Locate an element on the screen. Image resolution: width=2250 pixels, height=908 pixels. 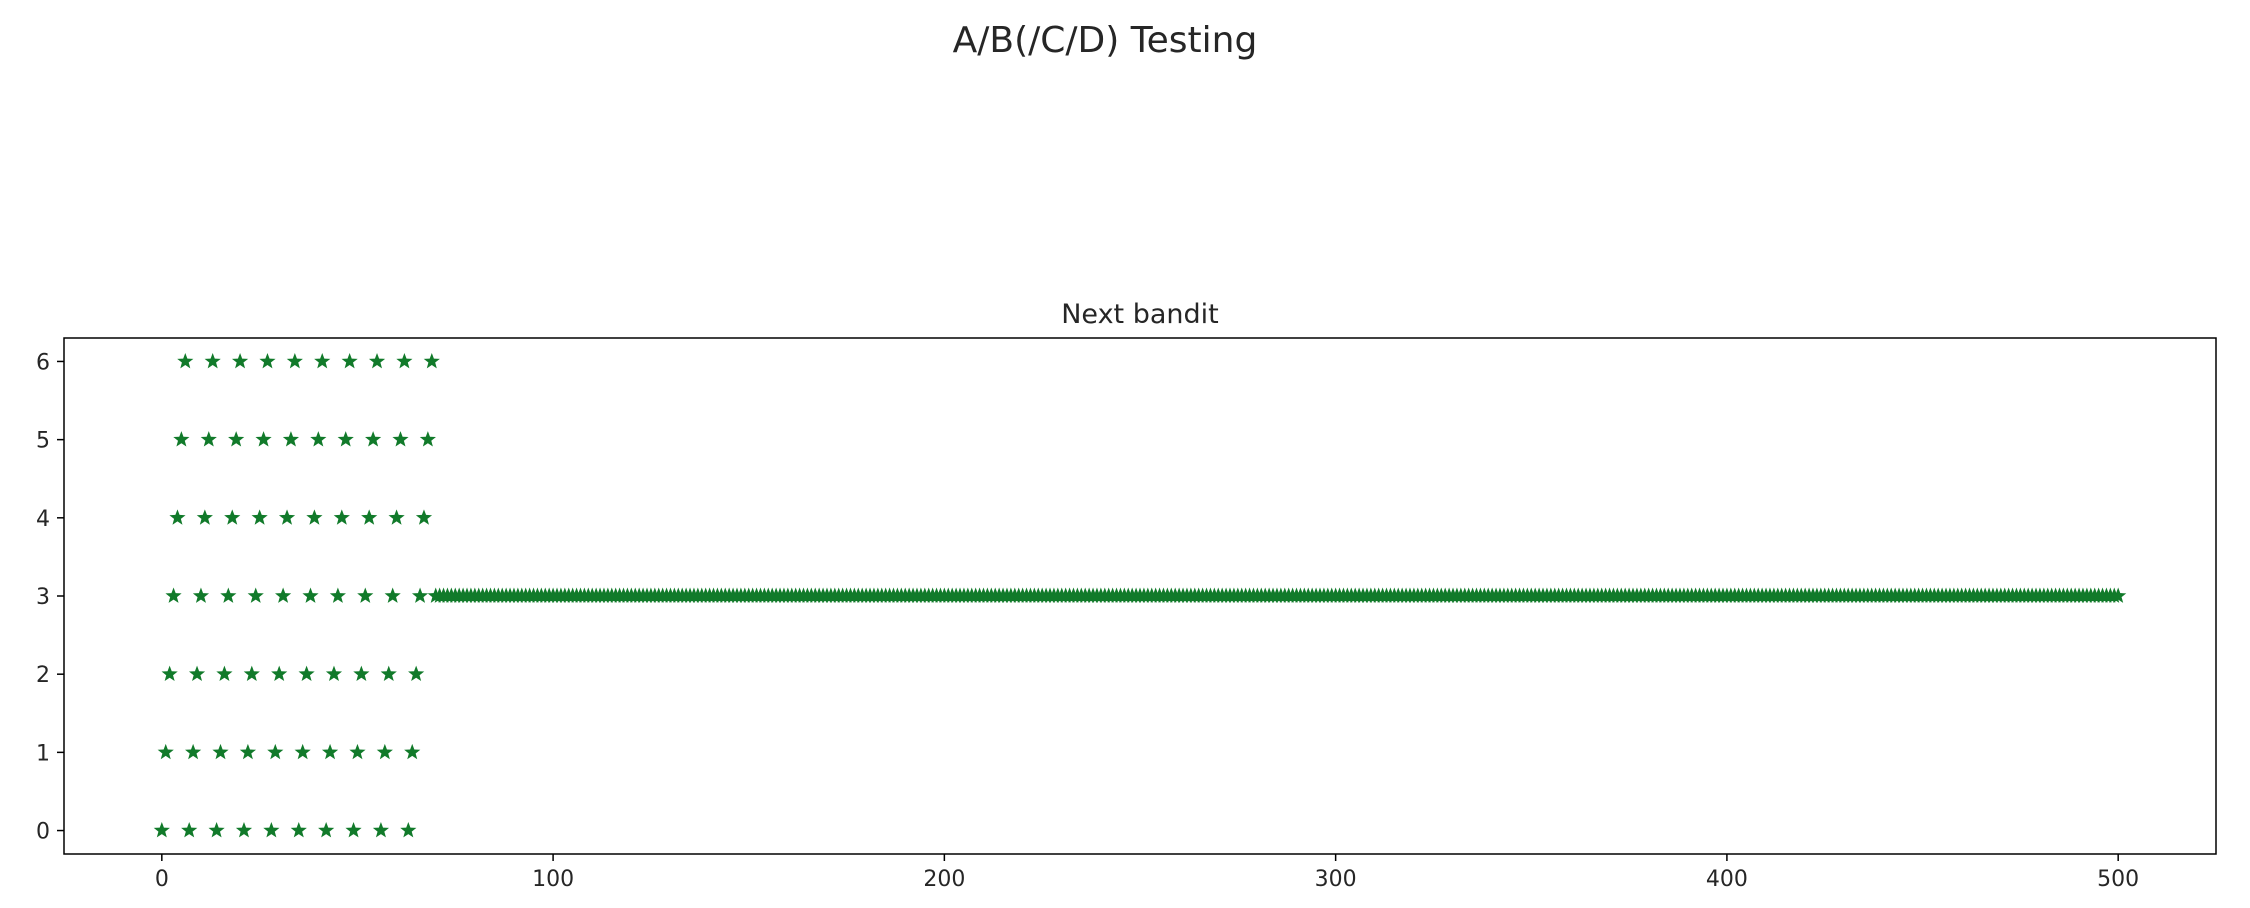
y-tick-label: 6 is located at coordinates (43, 362).